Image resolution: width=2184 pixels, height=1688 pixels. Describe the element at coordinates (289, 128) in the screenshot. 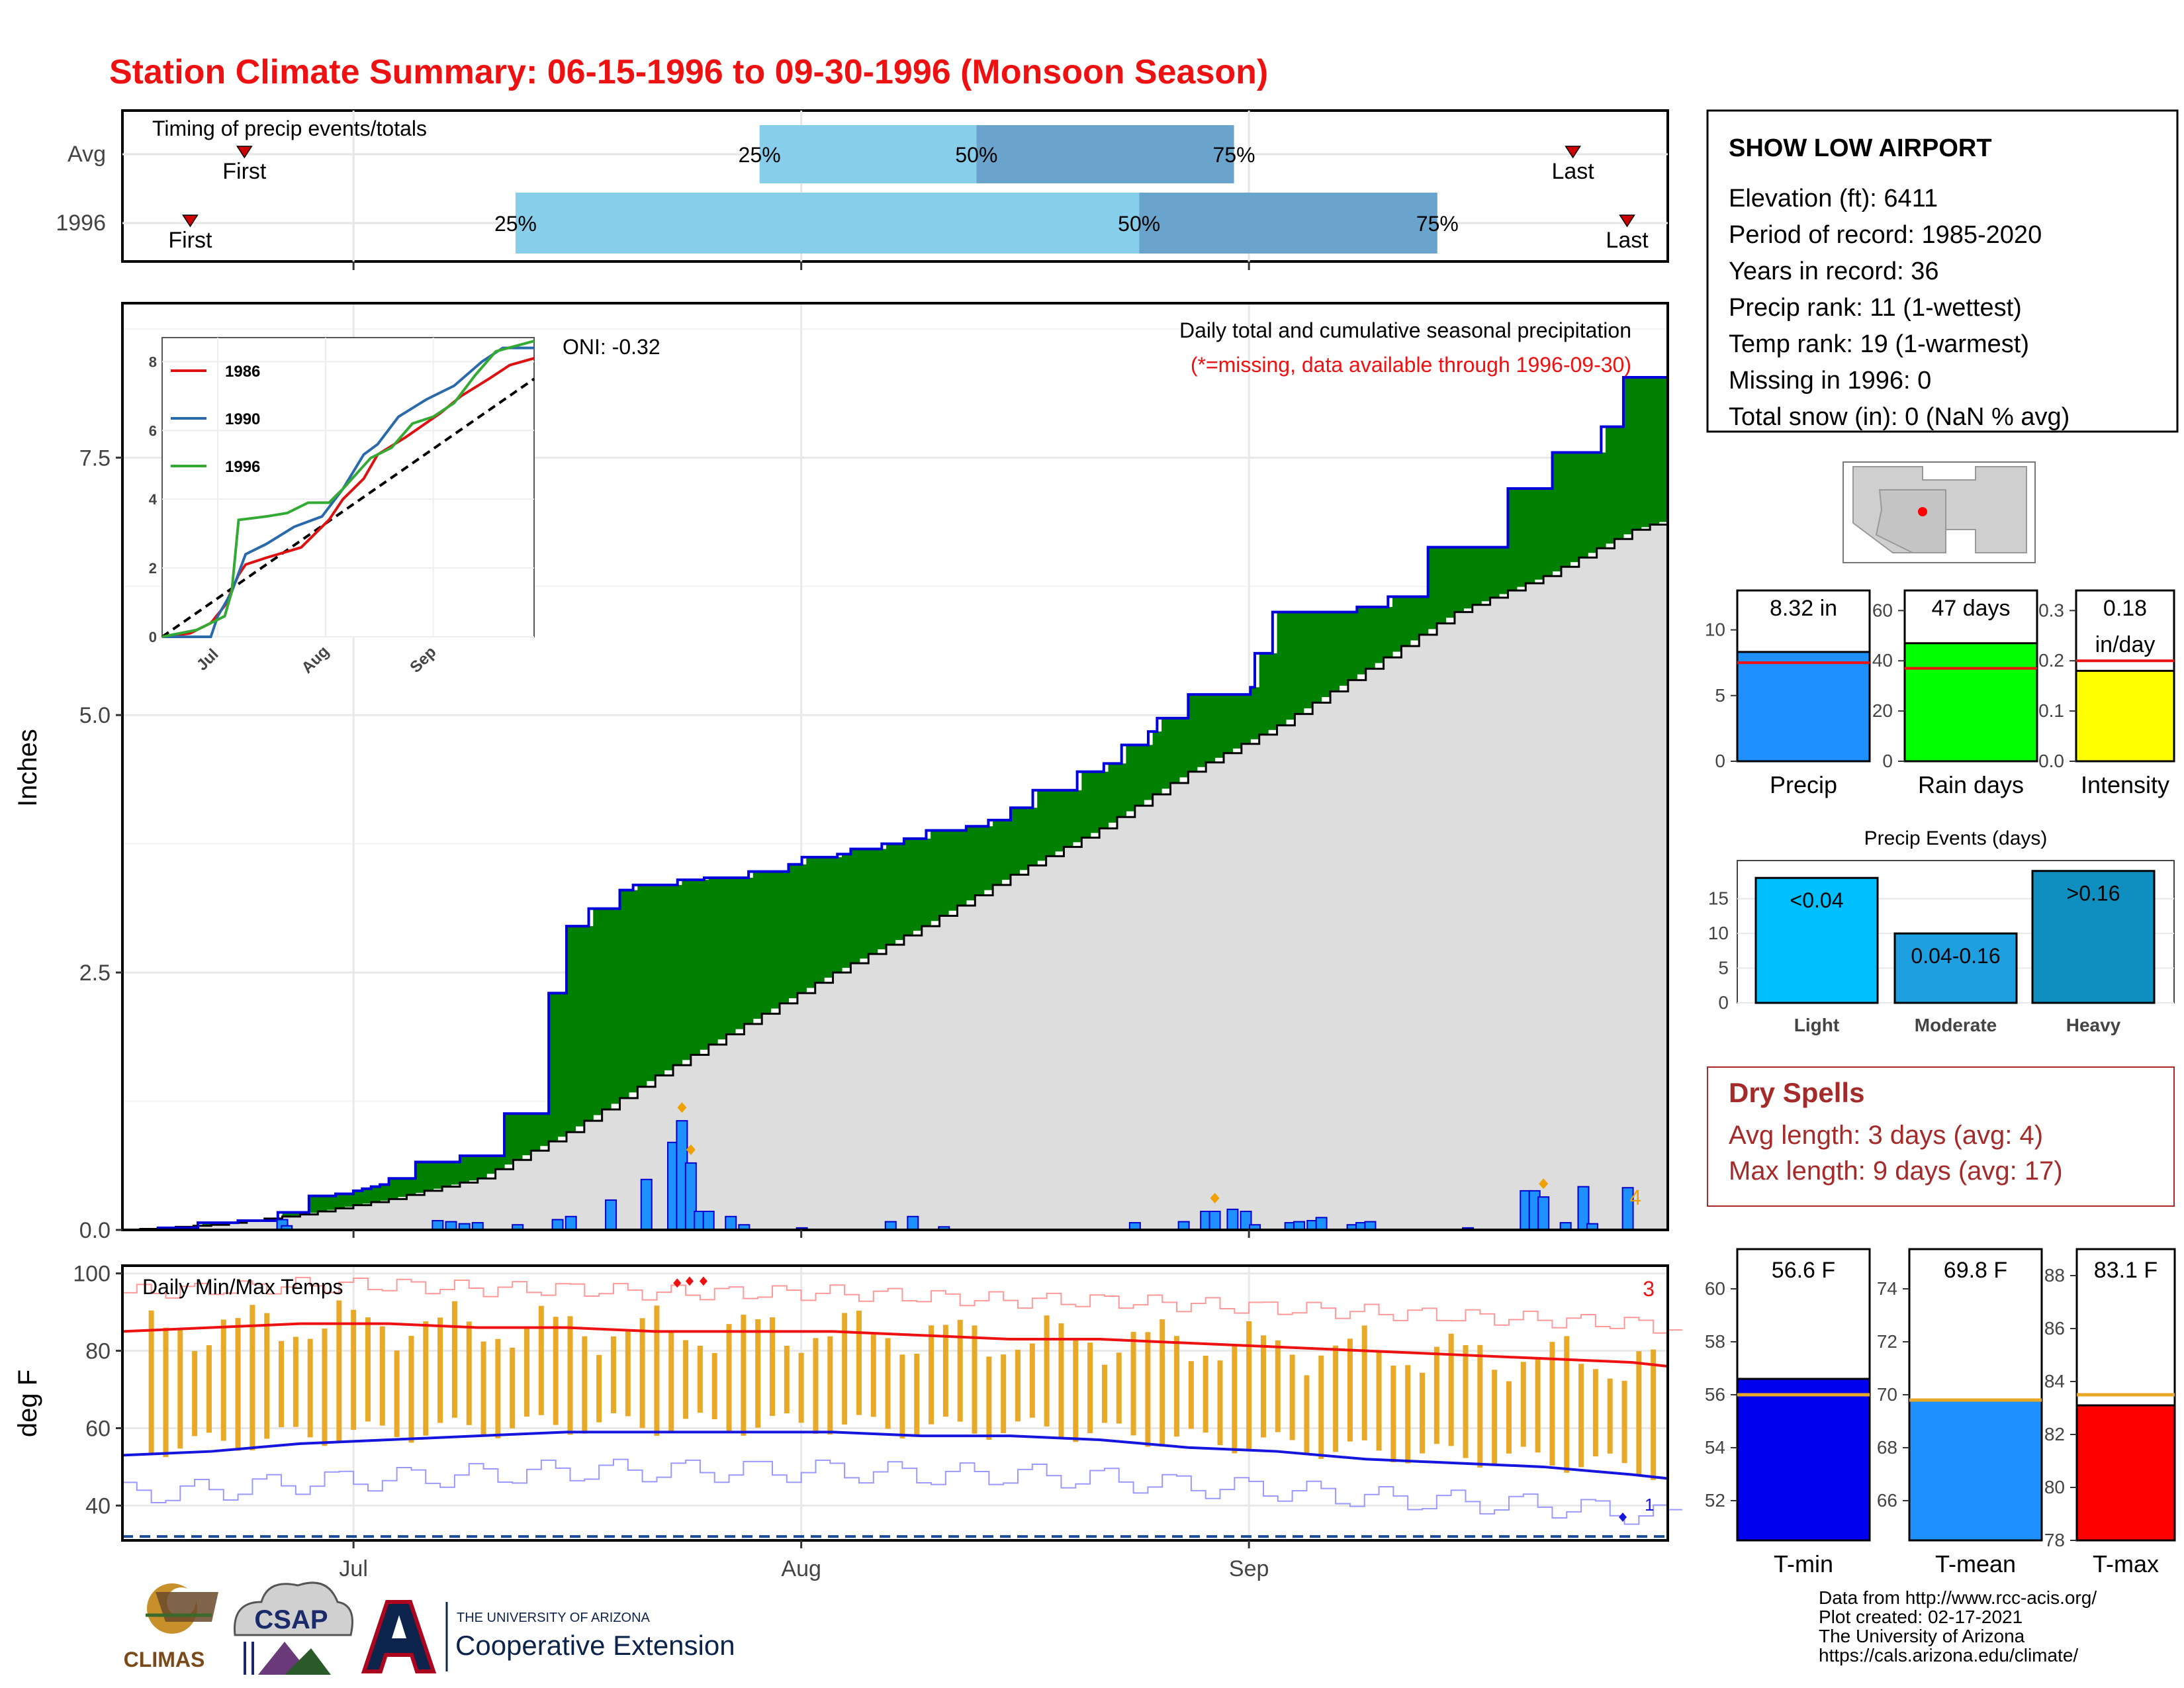

I see `timing-title: Timing of precip events/totals` at that location.